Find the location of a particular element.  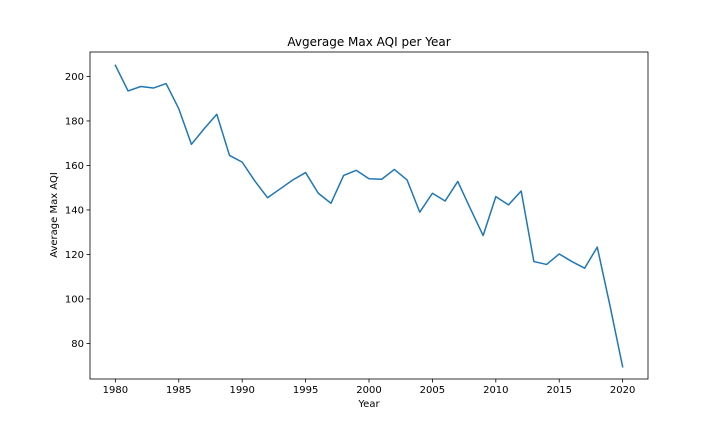

y-axis-label: Average Max AQI is located at coordinates (54, 215).